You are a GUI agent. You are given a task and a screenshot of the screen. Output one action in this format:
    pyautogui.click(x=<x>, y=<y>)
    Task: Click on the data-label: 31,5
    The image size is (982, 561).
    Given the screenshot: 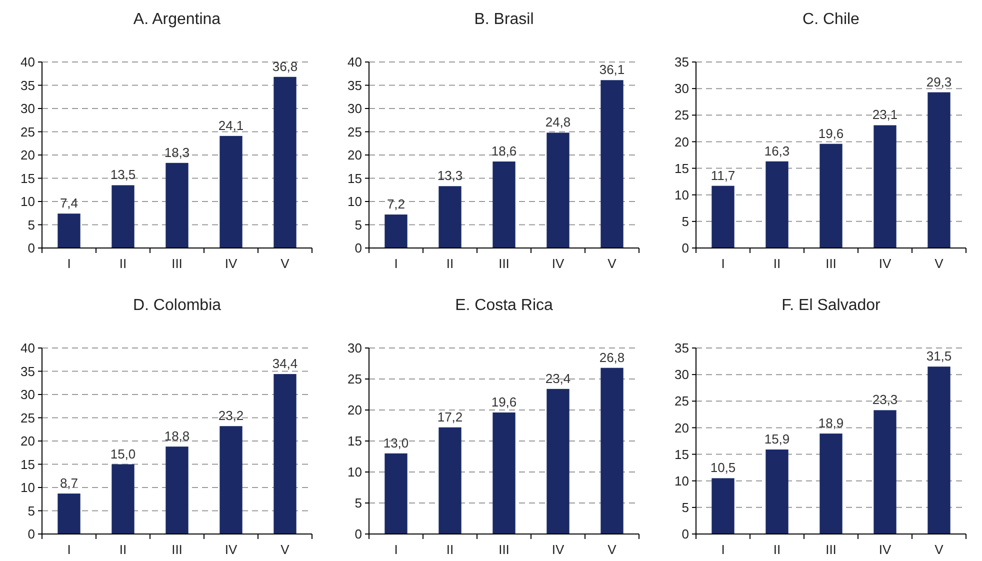 What is the action you would take?
    pyautogui.click(x=939, y=356)
    